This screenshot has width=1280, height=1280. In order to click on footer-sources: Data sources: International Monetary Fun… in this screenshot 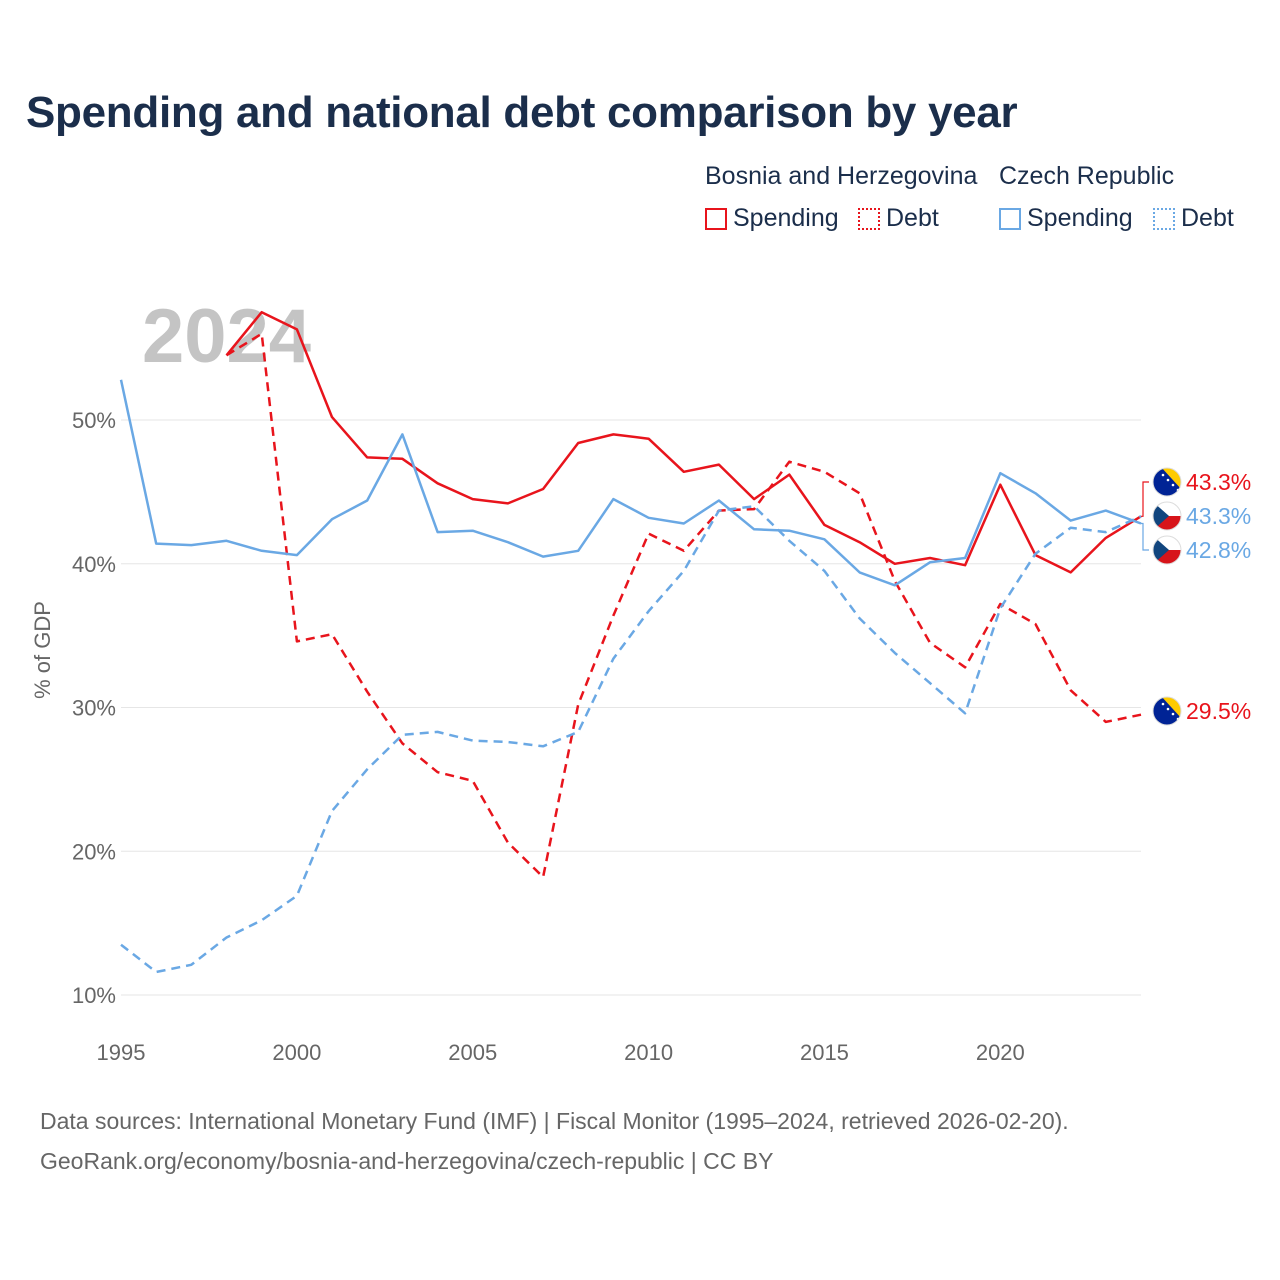, I will do `click(554, 1121)`.